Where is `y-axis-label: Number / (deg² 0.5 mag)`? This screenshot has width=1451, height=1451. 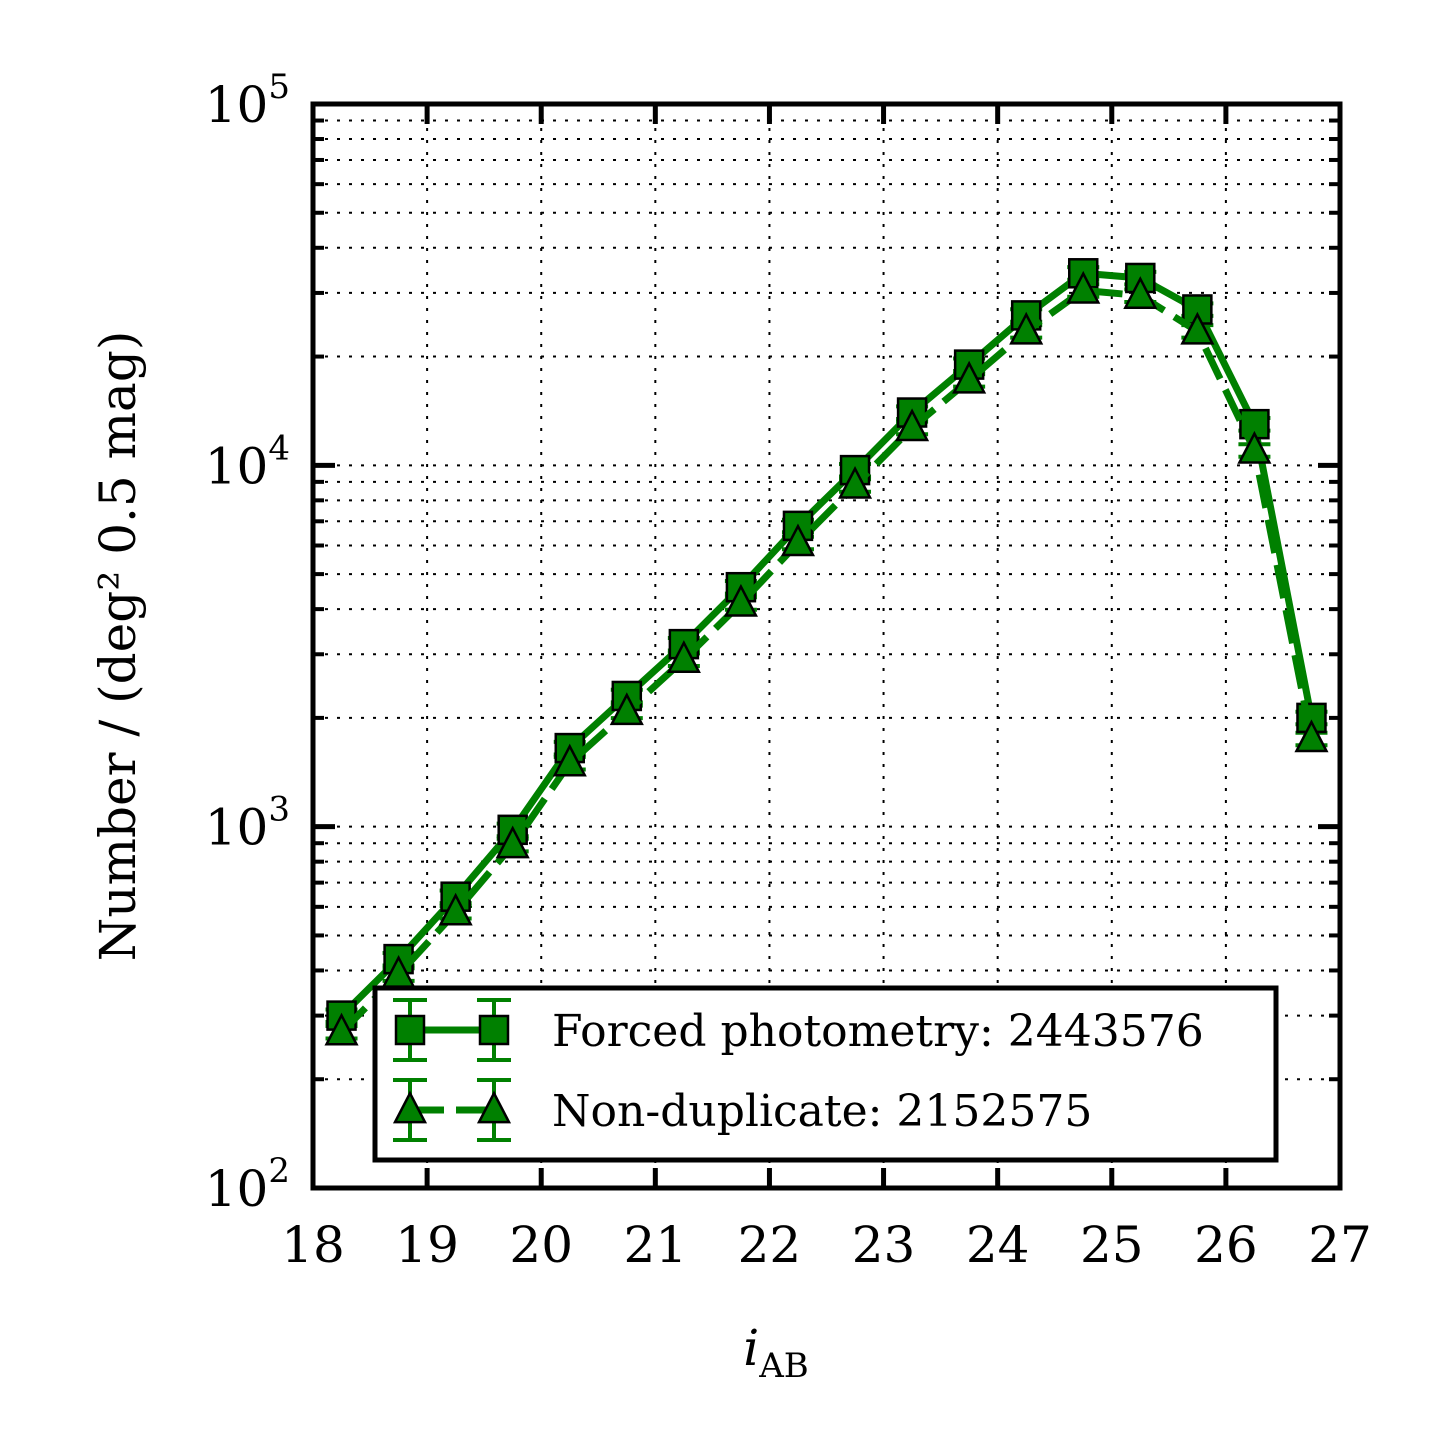 y-axis-label: Number / (deg² 0.5 mag) is located at coordinates (118, 646).